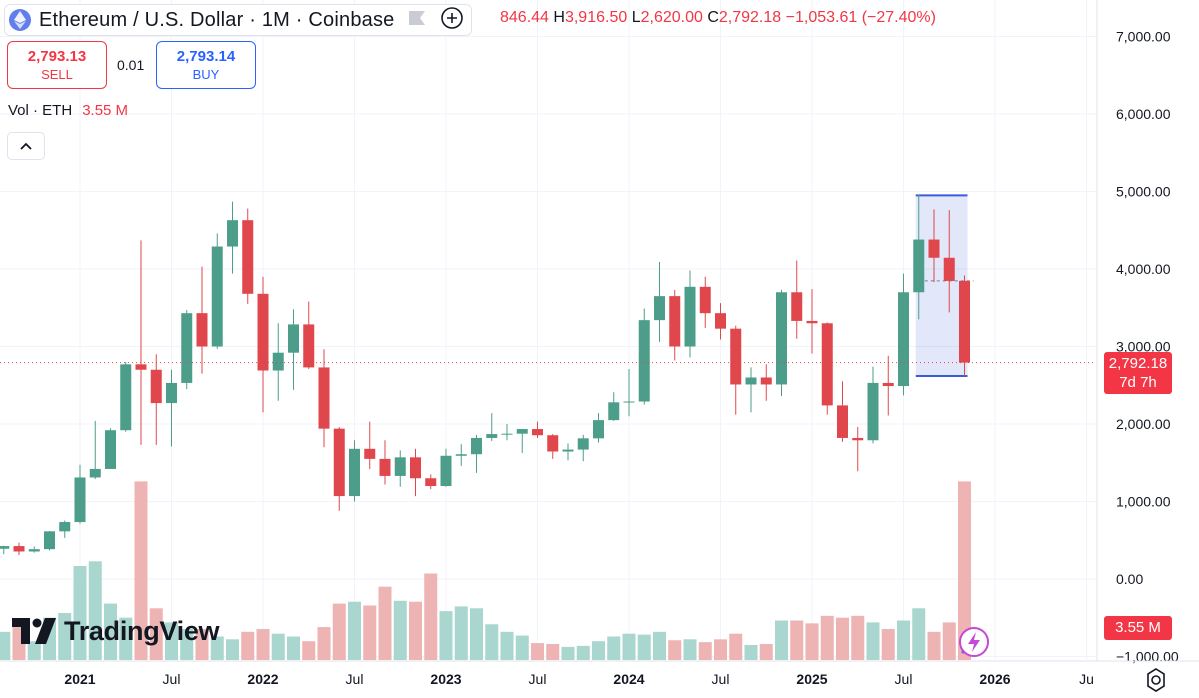 The image size is (1199, 698). Describe the element at coordinates (1143, 192) in the screenshot. I see `y-tick-label: 5,000.00` at that location.